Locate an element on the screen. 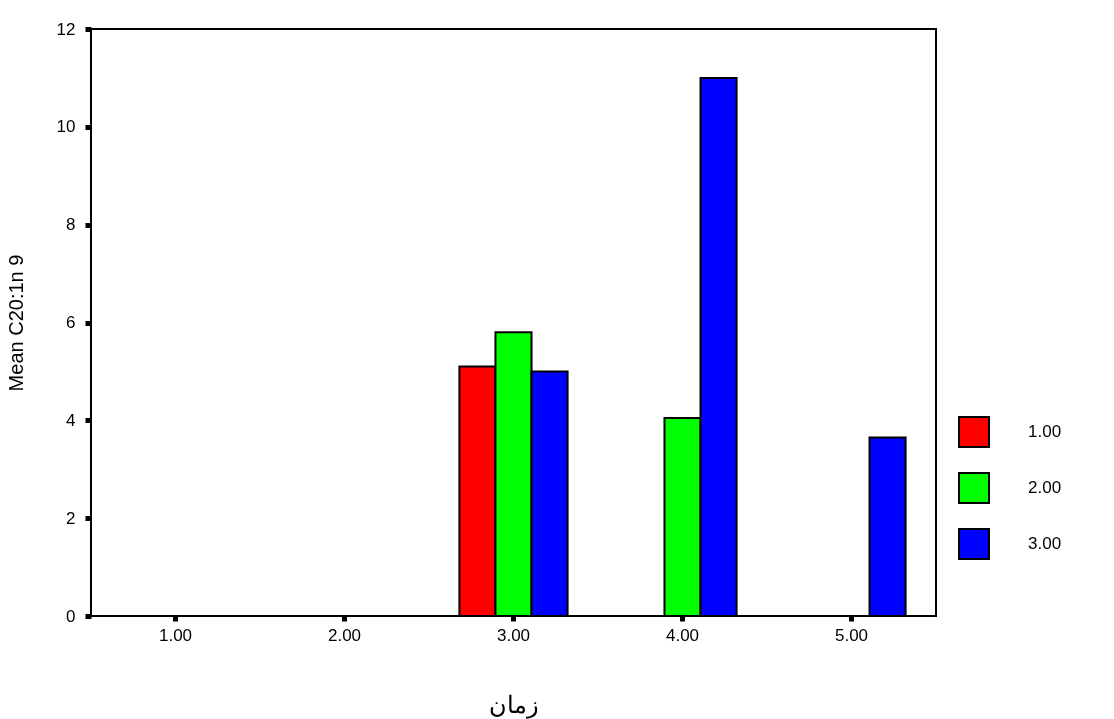 The image size is (1114, 719). y-tick-label: 0 is located at coordinates (71, 616).